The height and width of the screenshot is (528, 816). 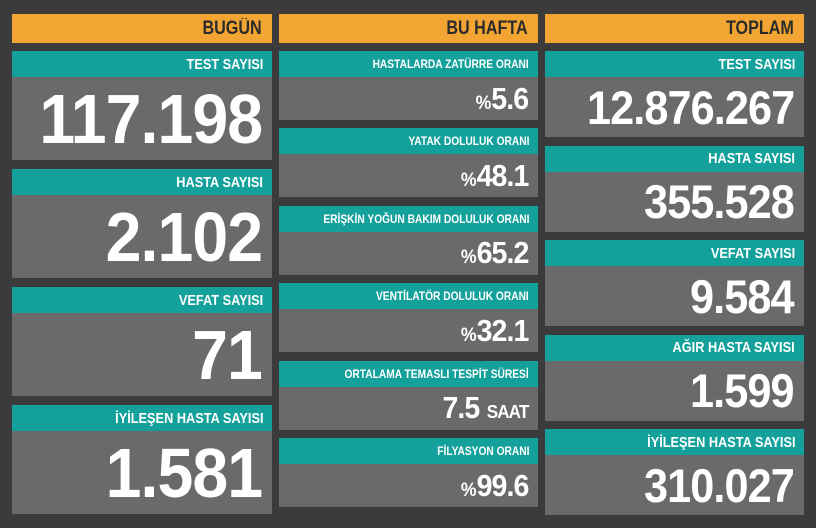 I want to click on stat-number: 7.5 SAAT, so click(x=485, y=408).